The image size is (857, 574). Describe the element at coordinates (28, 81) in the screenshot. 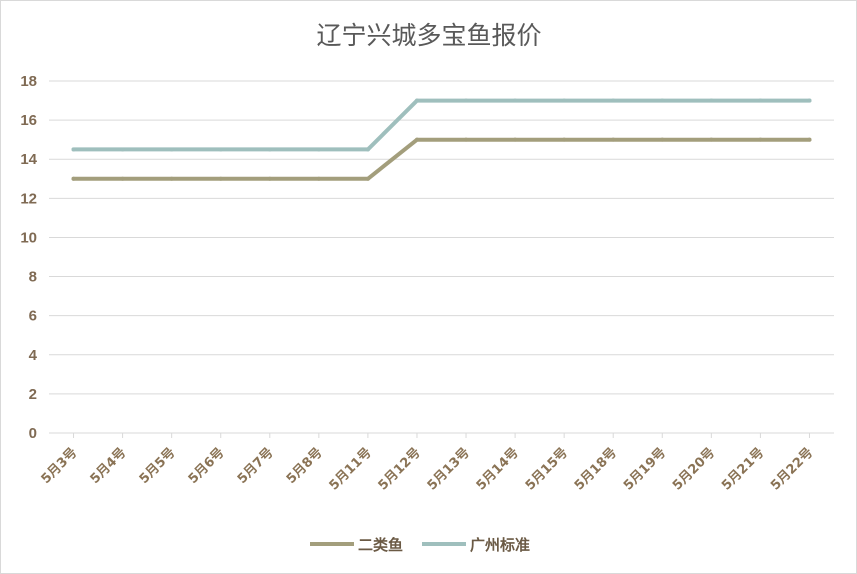

I see `y-tick-label: 18` at that location.